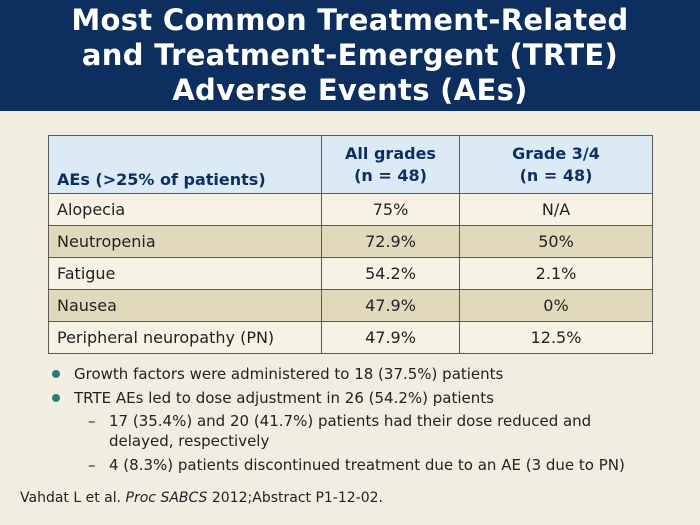 The height and width of the screenshot is (525, 700). I want to click on table-row: Nausea 47.9% 0%, so click(350, 305).